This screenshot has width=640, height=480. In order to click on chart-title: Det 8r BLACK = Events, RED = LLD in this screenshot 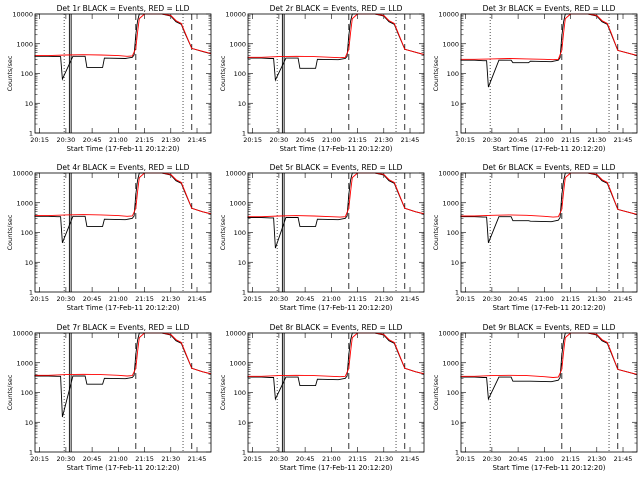, I will do `click(336, 327)`.